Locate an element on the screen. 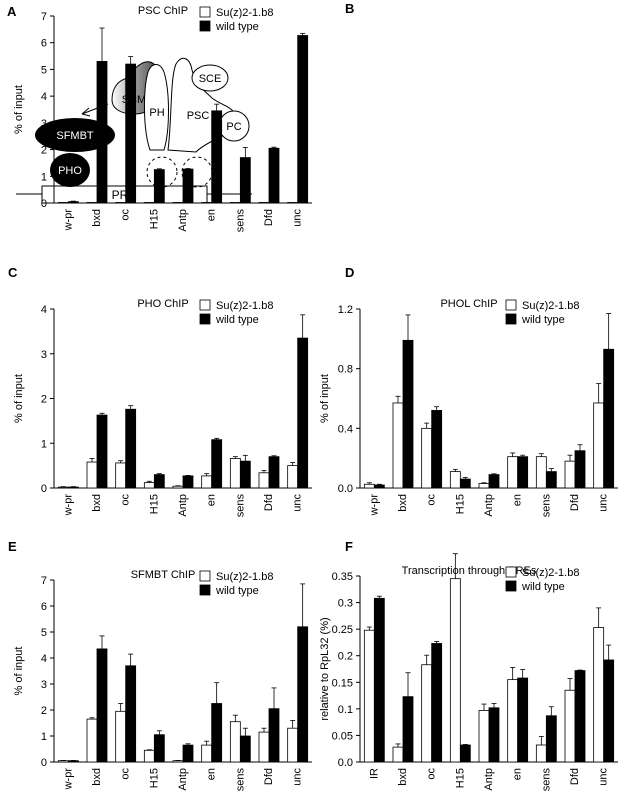 This screenshot has width=632, height=800. y-tick-label: 1.2 is located at coordinates (345, 310).